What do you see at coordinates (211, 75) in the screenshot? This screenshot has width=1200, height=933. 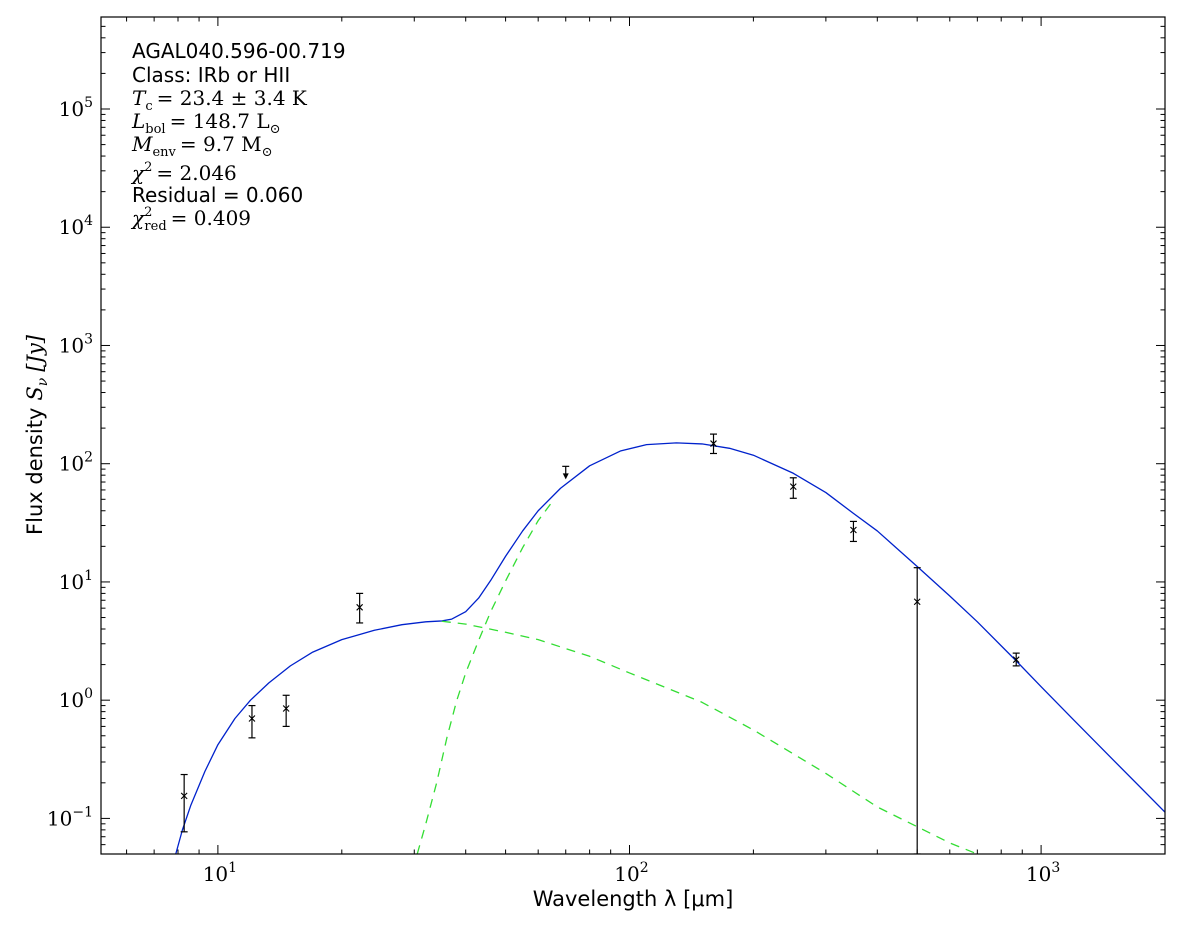 I see `source-class: Class: IRb or HII` at bounding box center [211, 75].